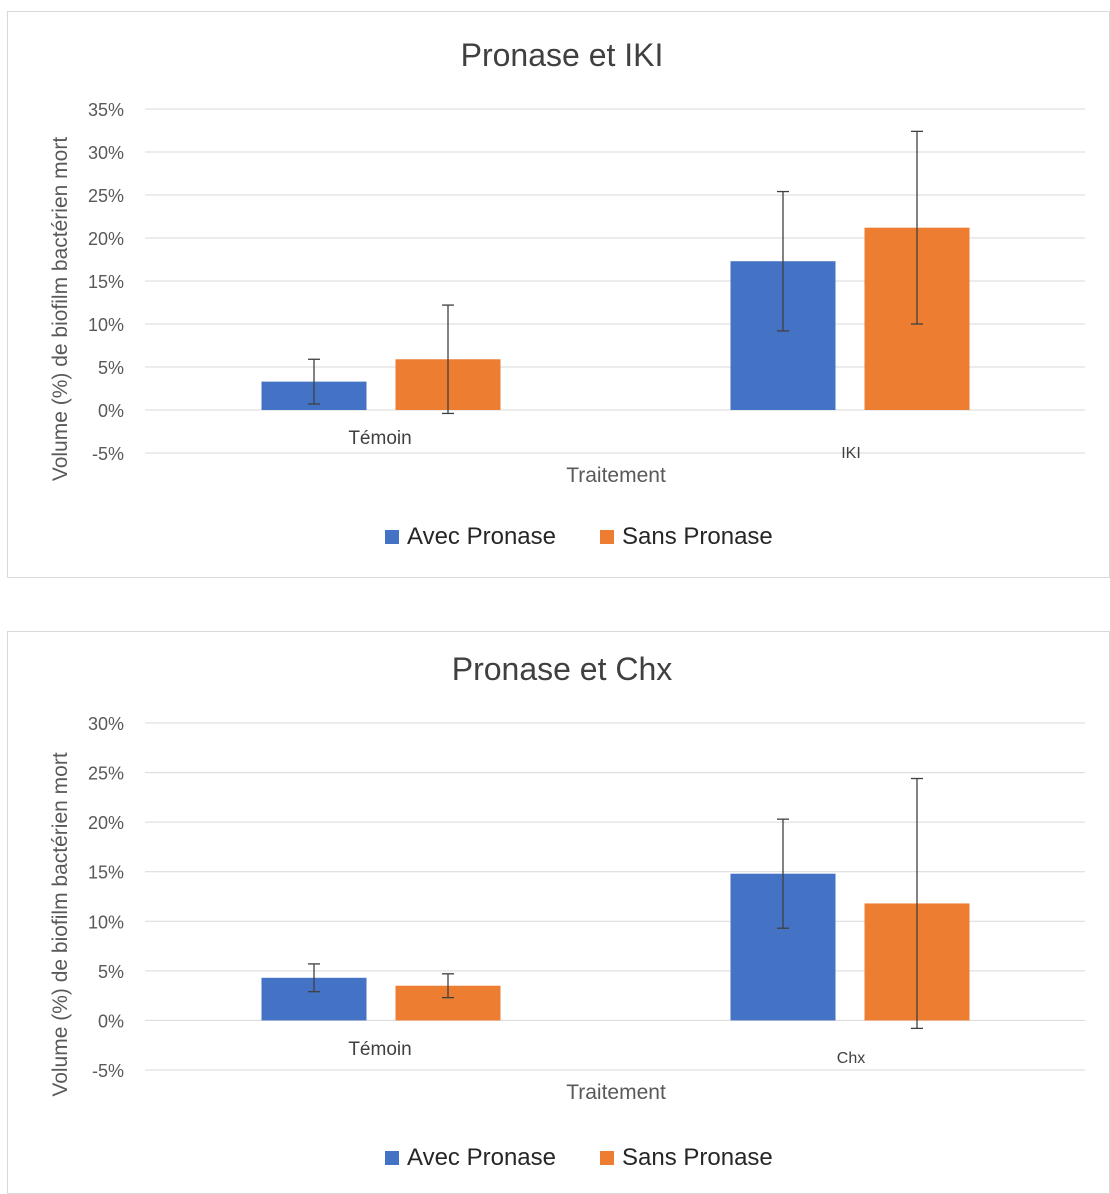  I want to click on y-tick-label: 35%, so click(106, 110).